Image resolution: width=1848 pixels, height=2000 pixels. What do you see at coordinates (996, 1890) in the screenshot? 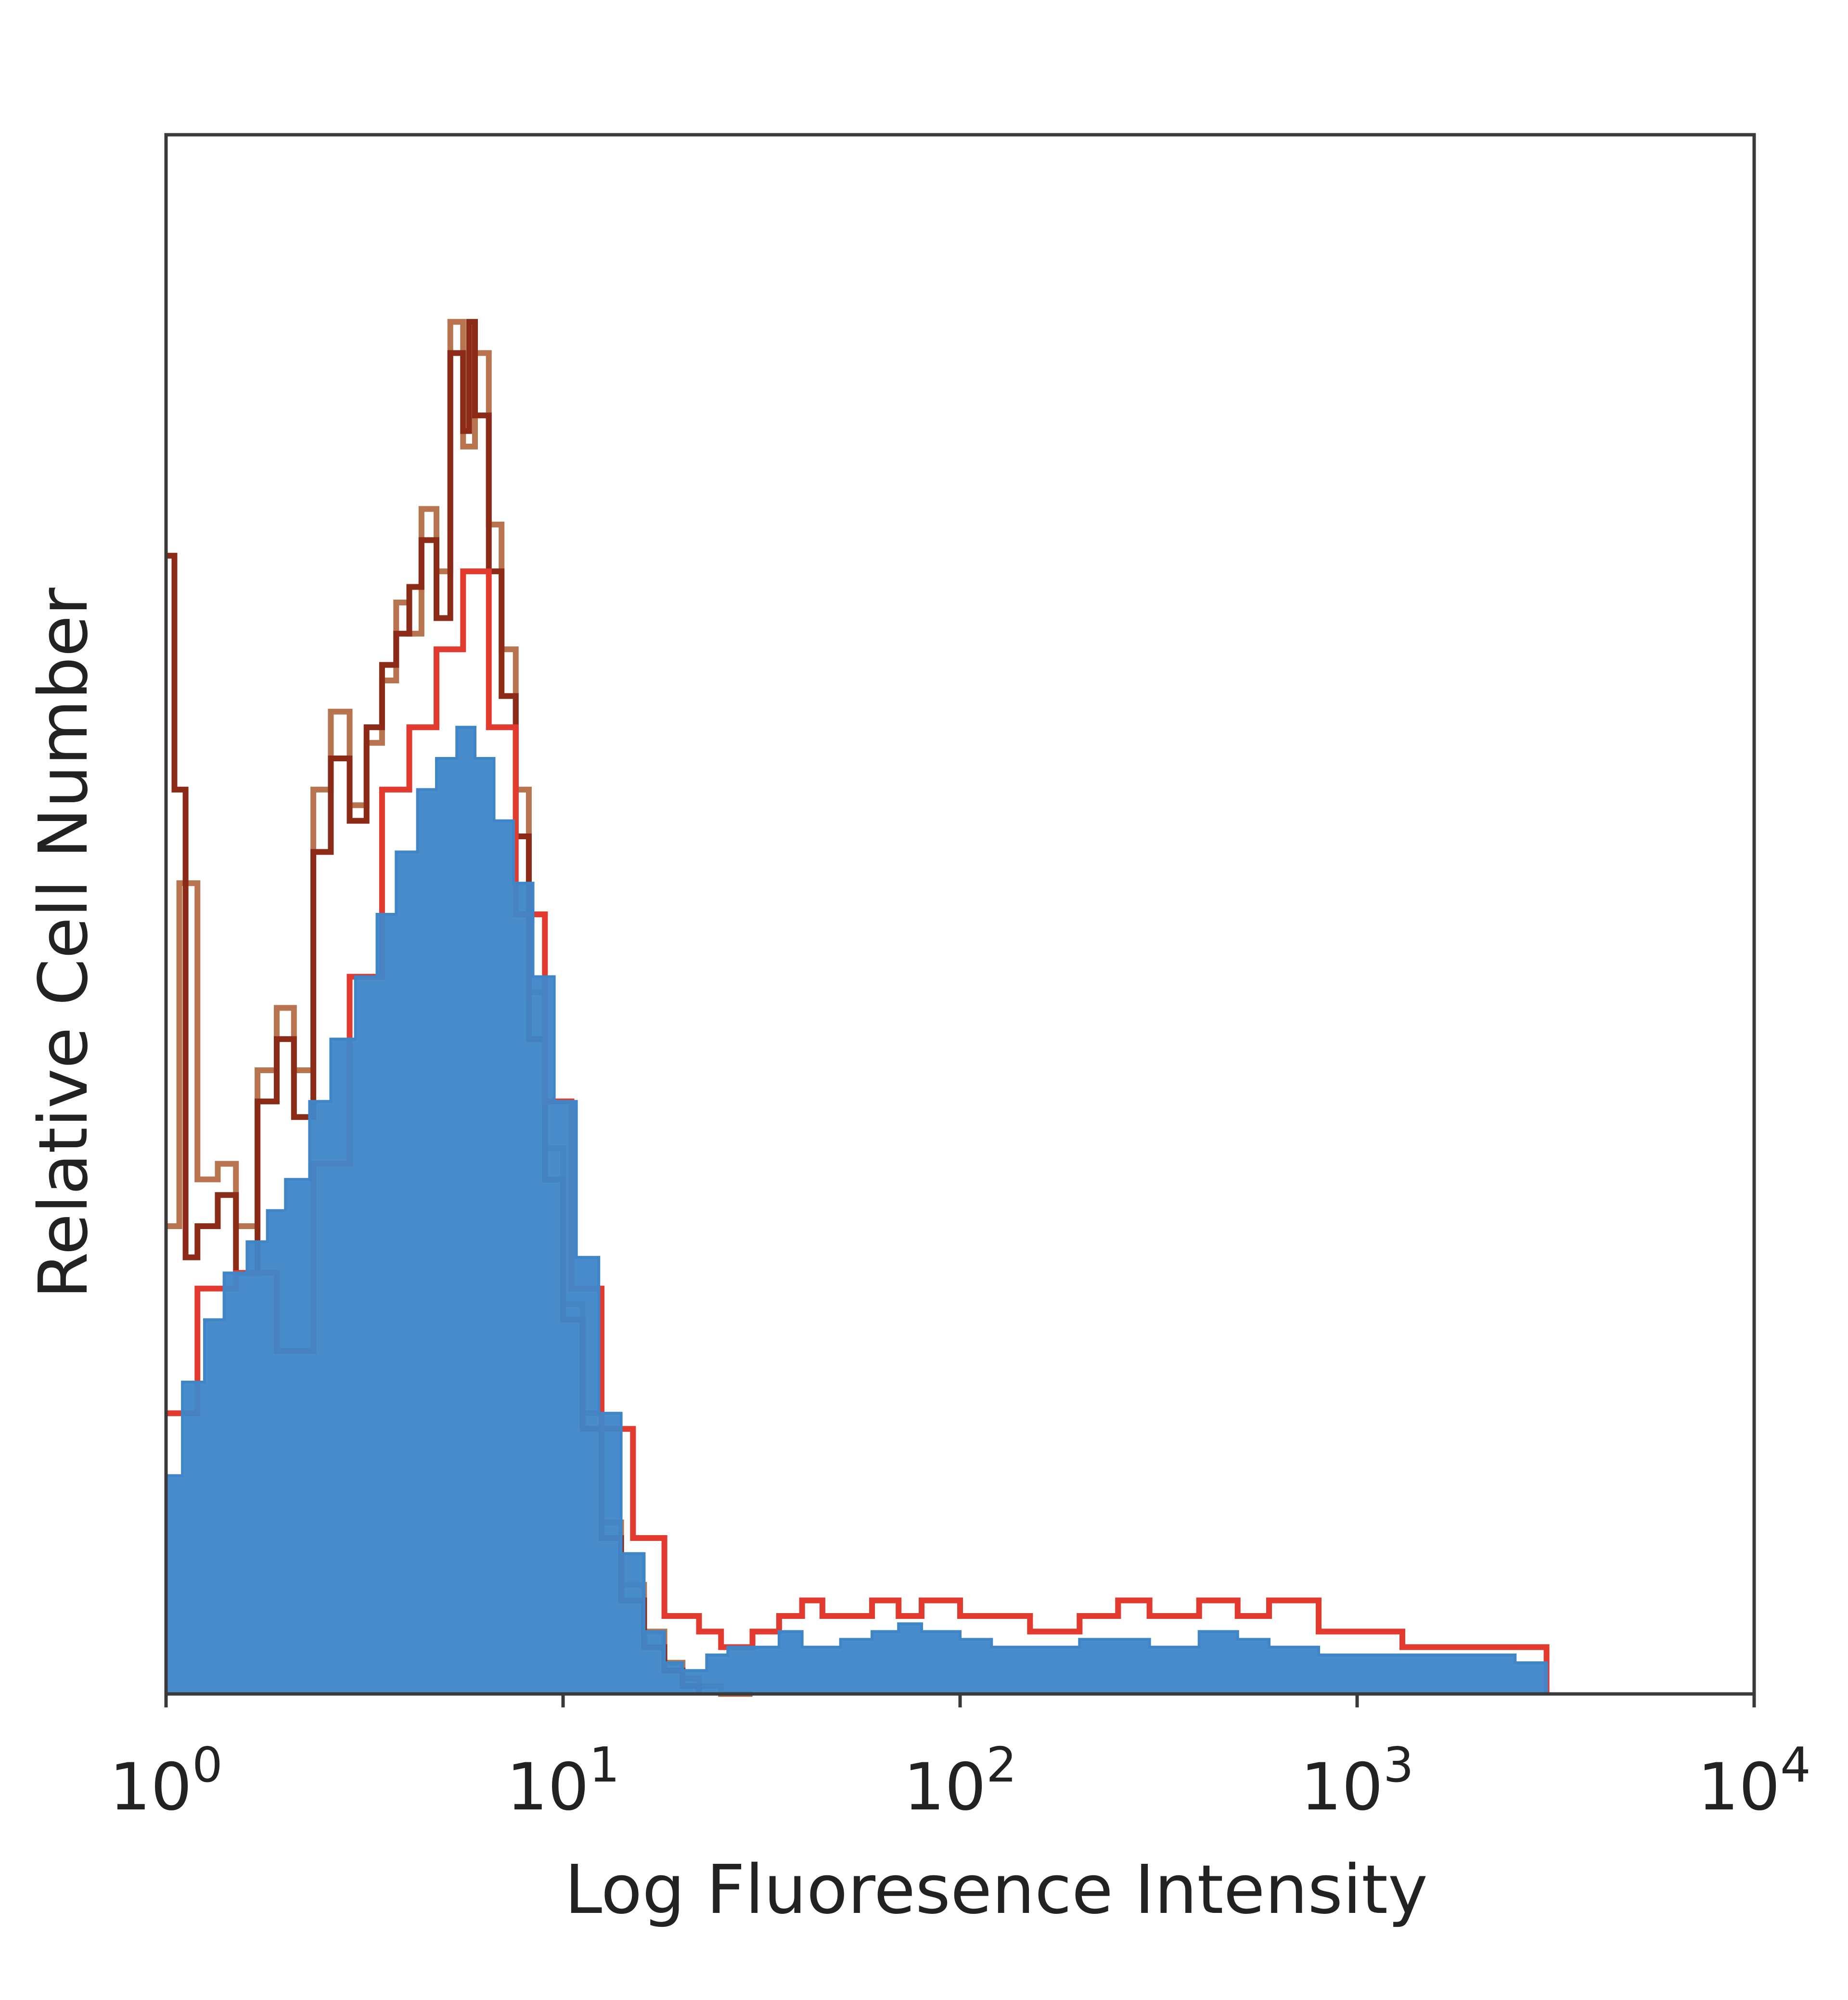
I see `x-axis-label: Log Fluoresence Intensity` at bounding box center [996, 1890].